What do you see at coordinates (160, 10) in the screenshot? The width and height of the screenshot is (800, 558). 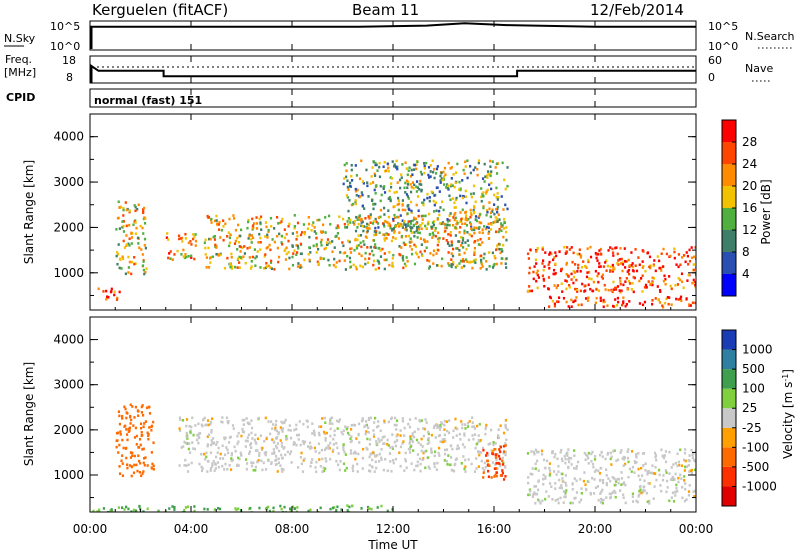 I see `station-title: Kerguelen (fitACF)` at bounding box center [160, 10].